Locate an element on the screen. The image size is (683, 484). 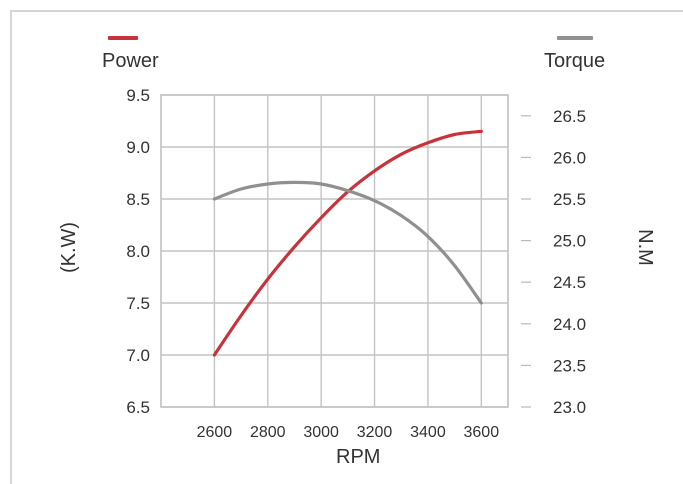
legend-power-label: Power is located at coordinates (130, 61).